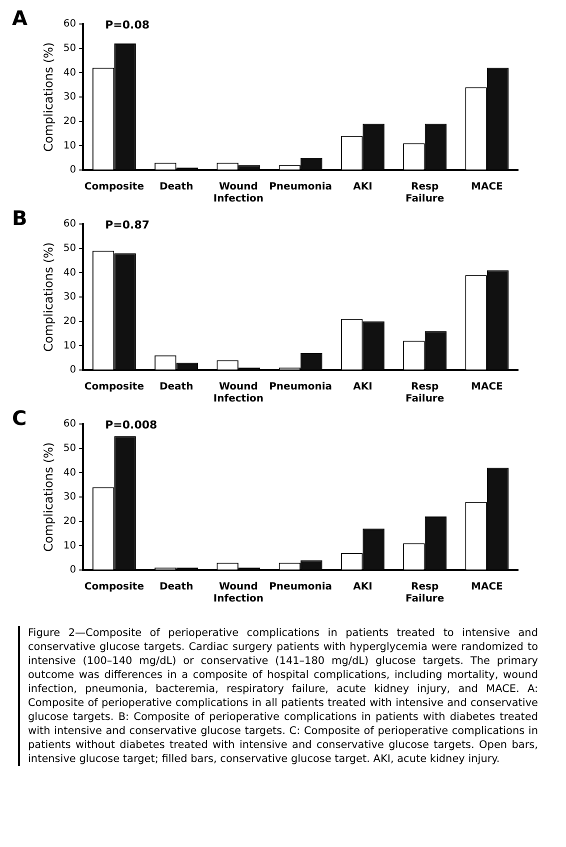 This screenshot has width=566, height=847. Describe the element at coordinates (131, 425) in the screenshot. I see `annotation: P=0.008` at that location.